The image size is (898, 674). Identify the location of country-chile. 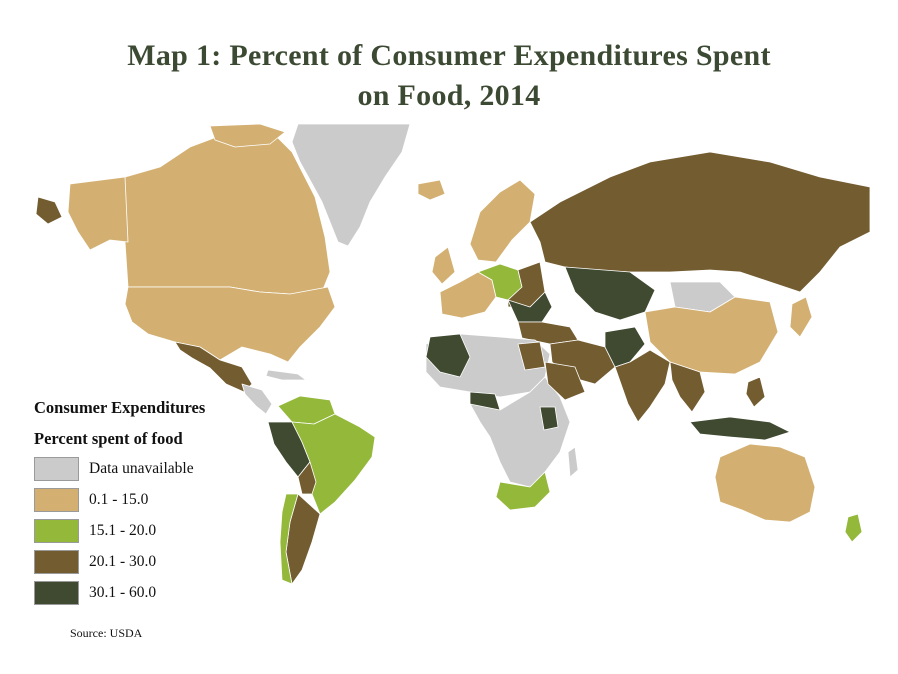
(289, 539).